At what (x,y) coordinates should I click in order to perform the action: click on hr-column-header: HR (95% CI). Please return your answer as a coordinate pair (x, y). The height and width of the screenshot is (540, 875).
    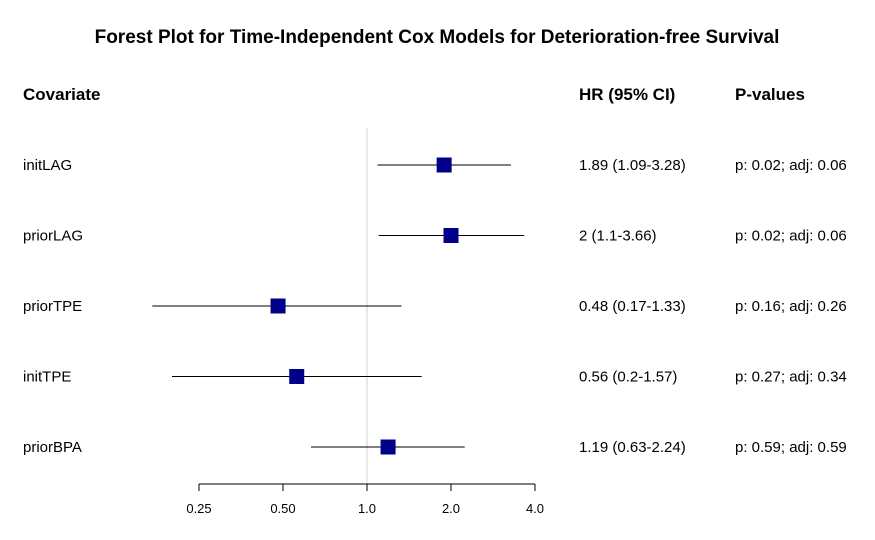
    Looking at the image, I should click on (627, 94).